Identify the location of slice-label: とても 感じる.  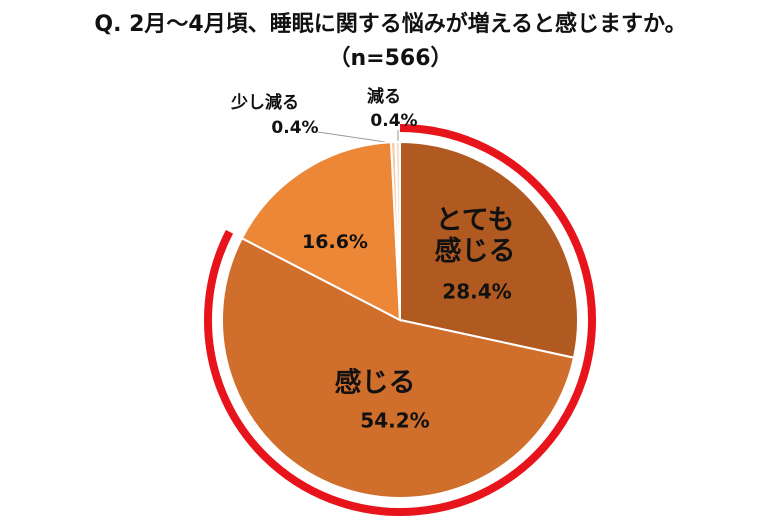
(475, 235).